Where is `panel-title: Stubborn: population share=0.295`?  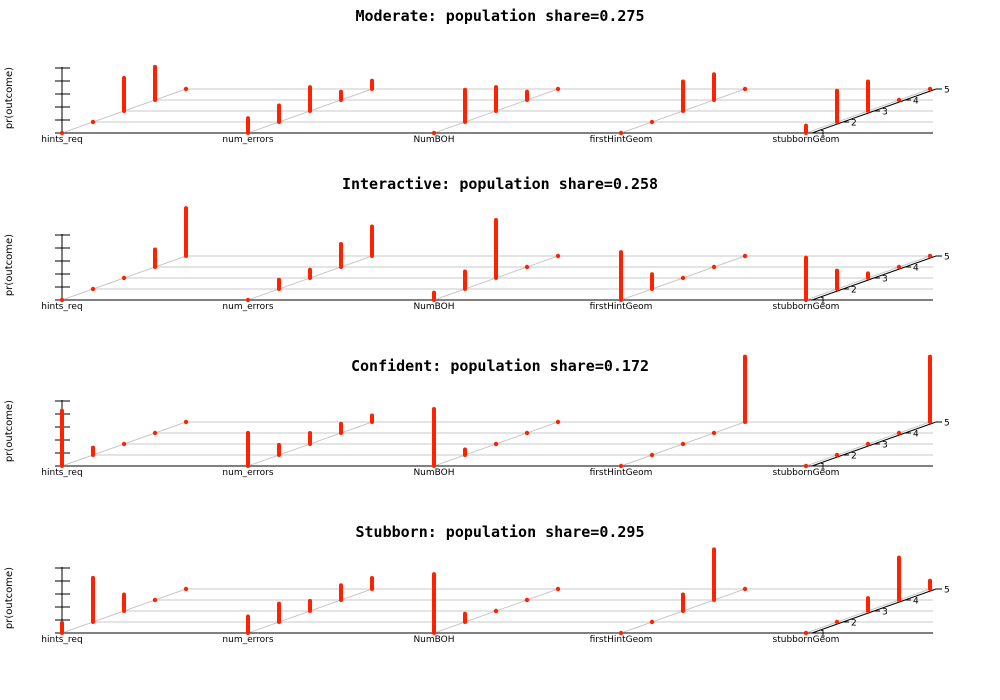
panel-title: Stubborn: population share=0.295 is located at coordinates (500, 532).